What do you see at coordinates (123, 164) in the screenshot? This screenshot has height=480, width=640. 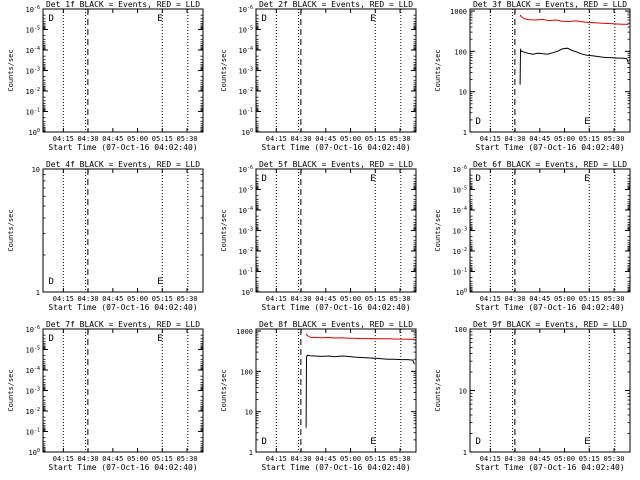 I see `panel-title: Det 4f BLACK = Events, RED = LLD` at bounding box center [123, 164].